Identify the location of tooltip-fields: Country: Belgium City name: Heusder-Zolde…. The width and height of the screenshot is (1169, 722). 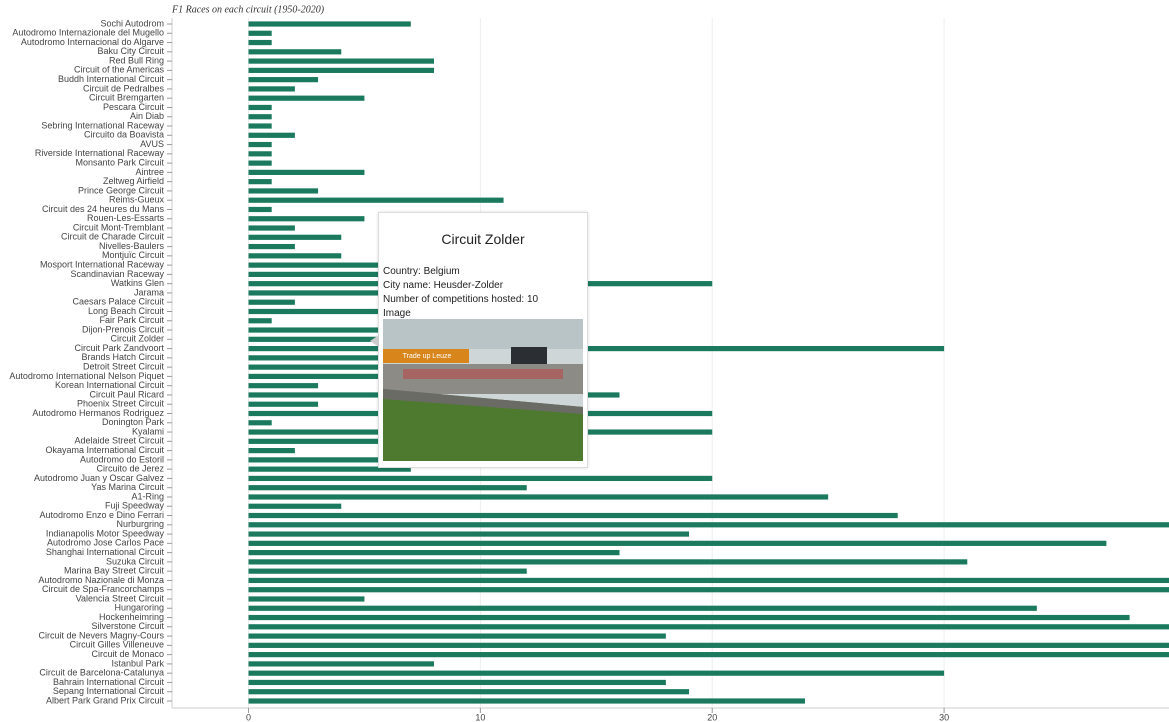
(483, 286).